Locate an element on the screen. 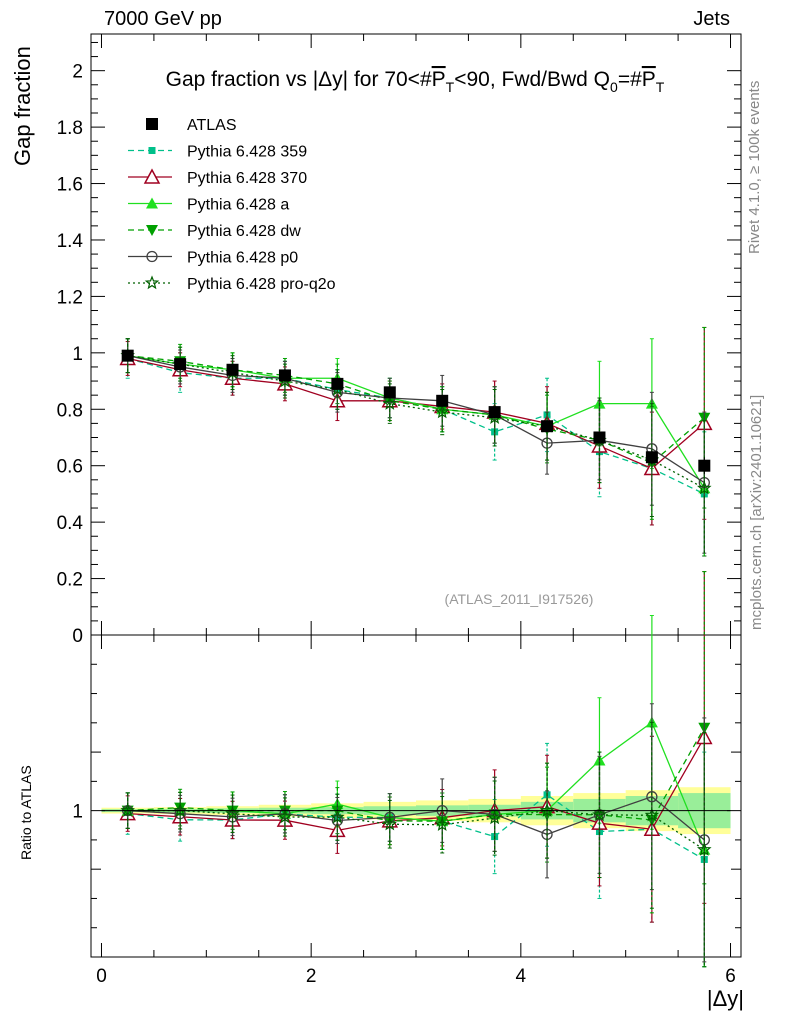 Image resolution: width=786 pixels, height=1024 pixels. chart-title-part: 0 is located at coordinates (614, 87).